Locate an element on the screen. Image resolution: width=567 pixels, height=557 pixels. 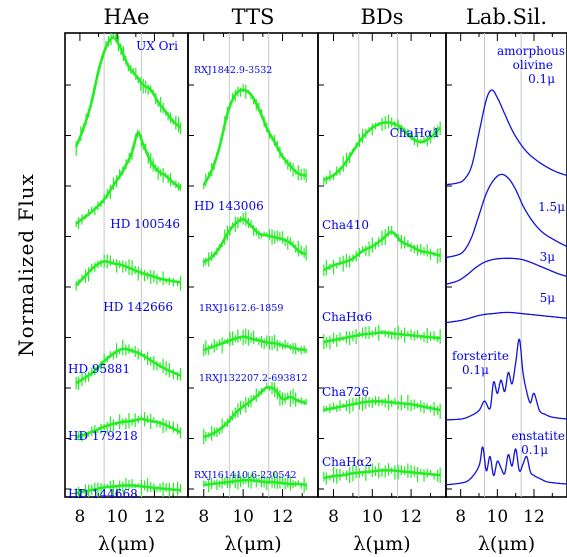
series-label: UX Ori is located at coordinates (157, 46).